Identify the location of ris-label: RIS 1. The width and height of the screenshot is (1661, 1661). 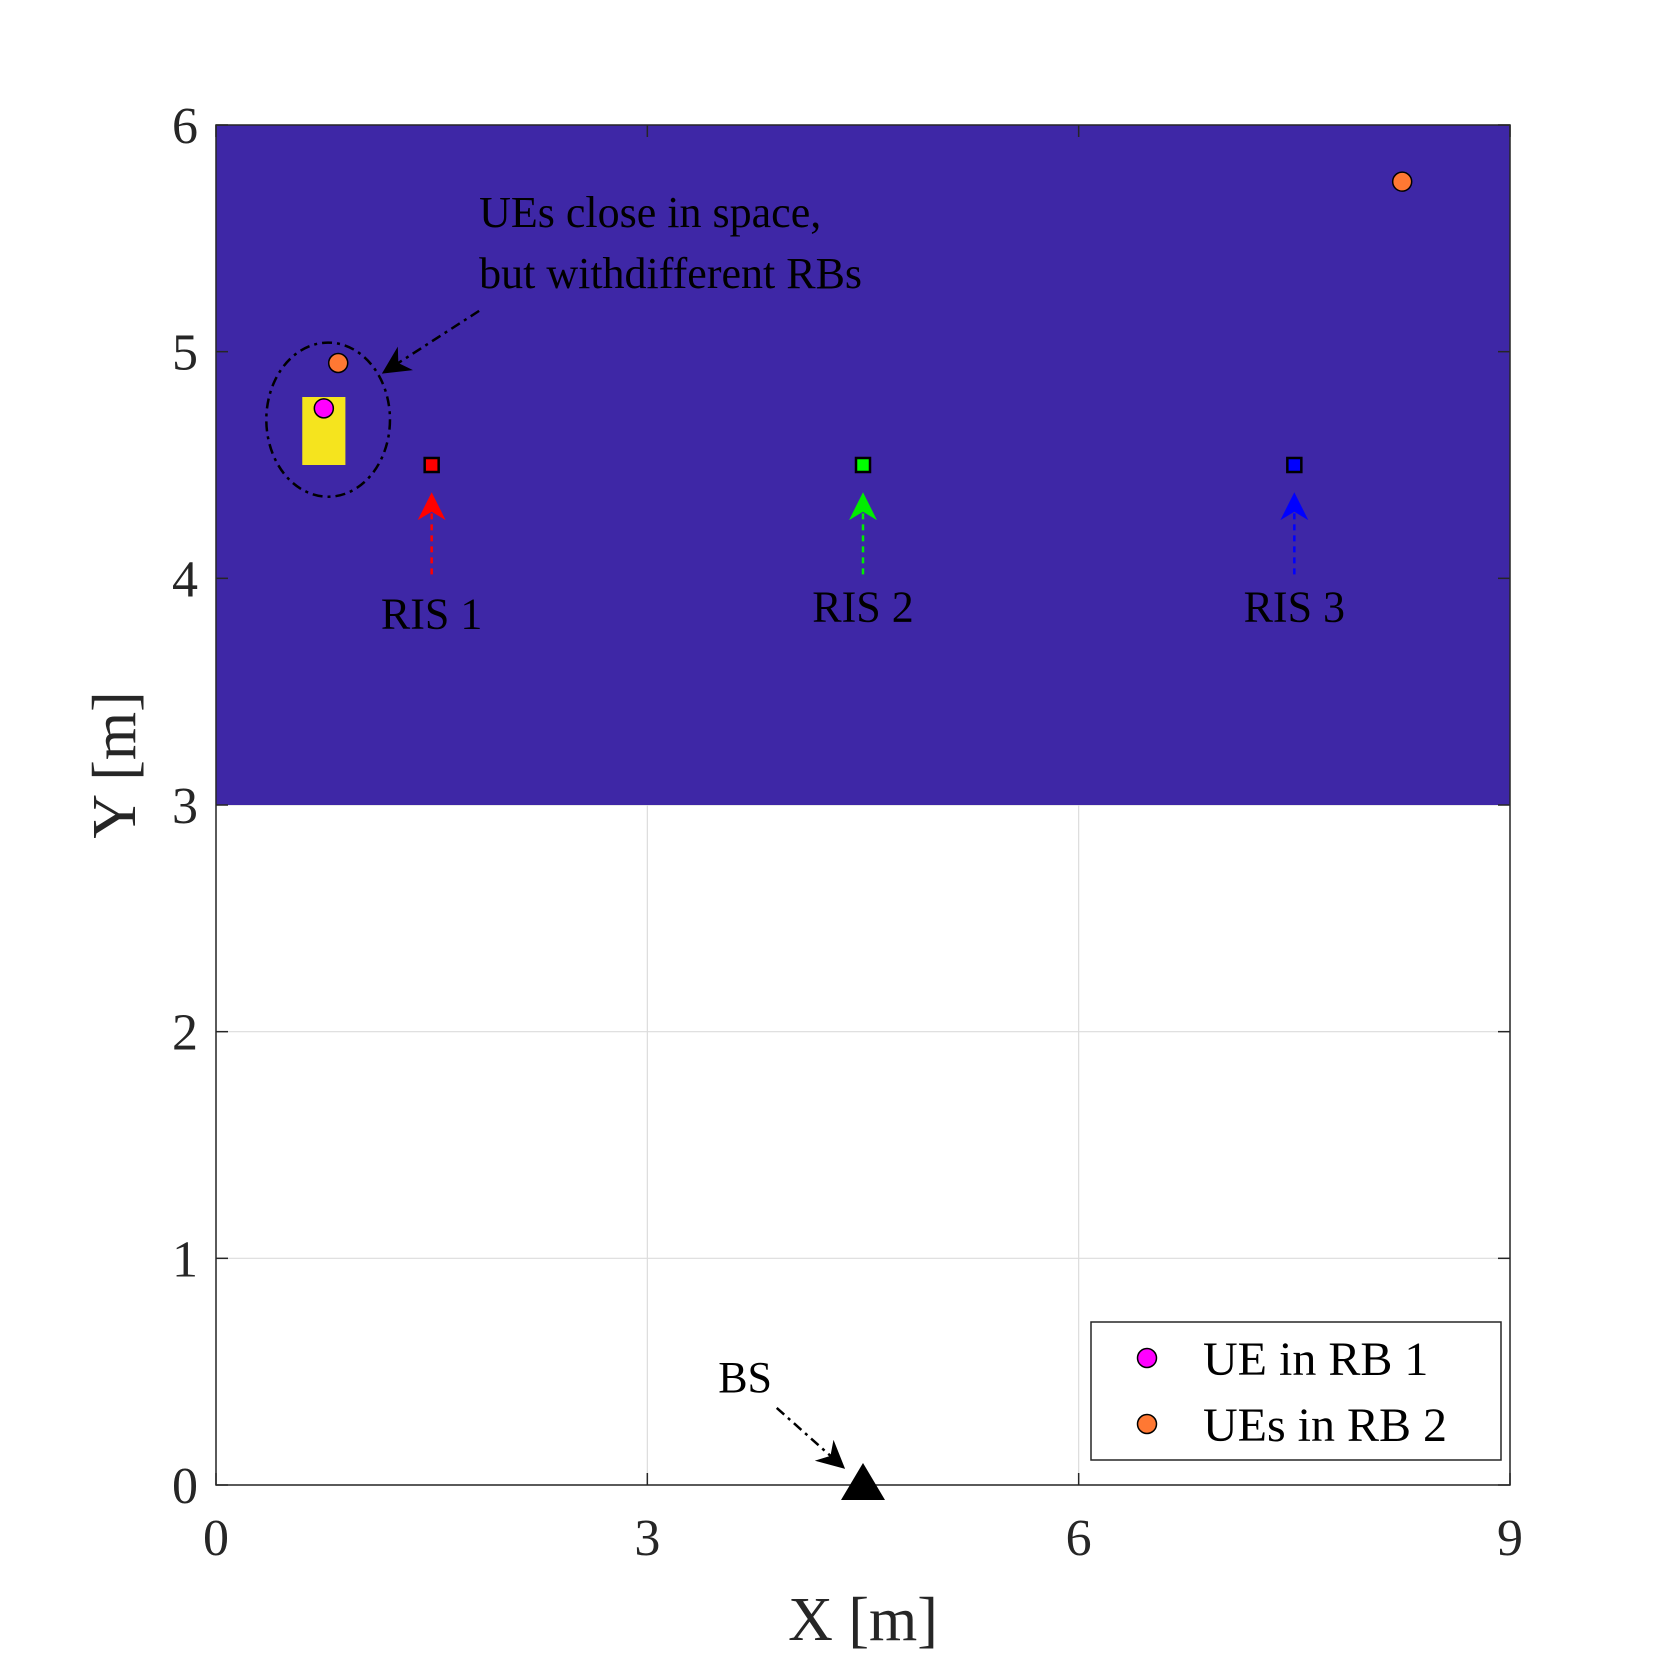
(431, 613).